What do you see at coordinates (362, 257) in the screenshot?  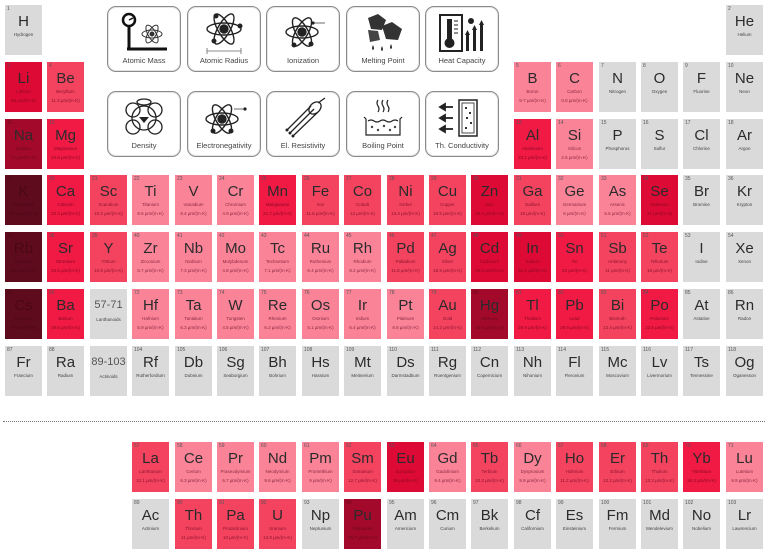 I see `element-cell: 45 Rh Rhodium 8.2 µm/(m·K)` at bounding box center [362, 257].